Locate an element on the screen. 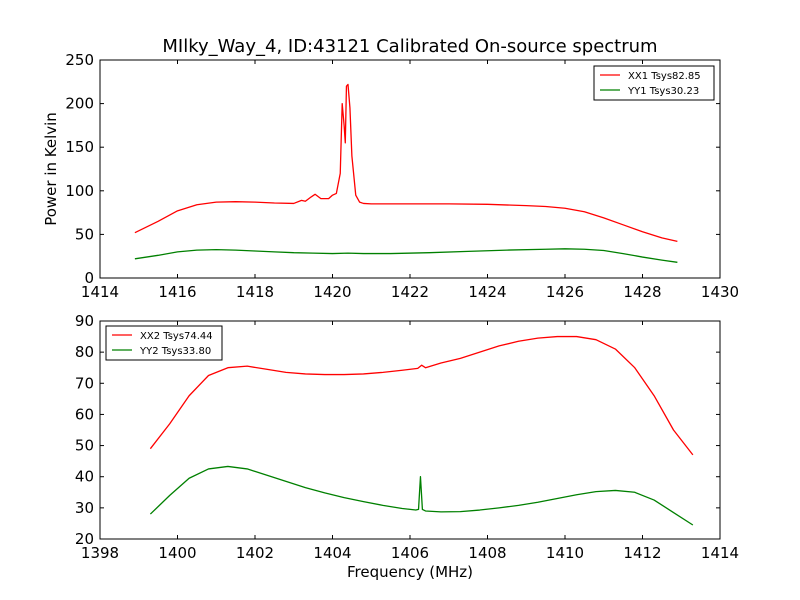 The image size is (800, 600). legend-0: XX1 Tsys82.85 YY1 Tsys30.23 is located at coordinates (654, 83).